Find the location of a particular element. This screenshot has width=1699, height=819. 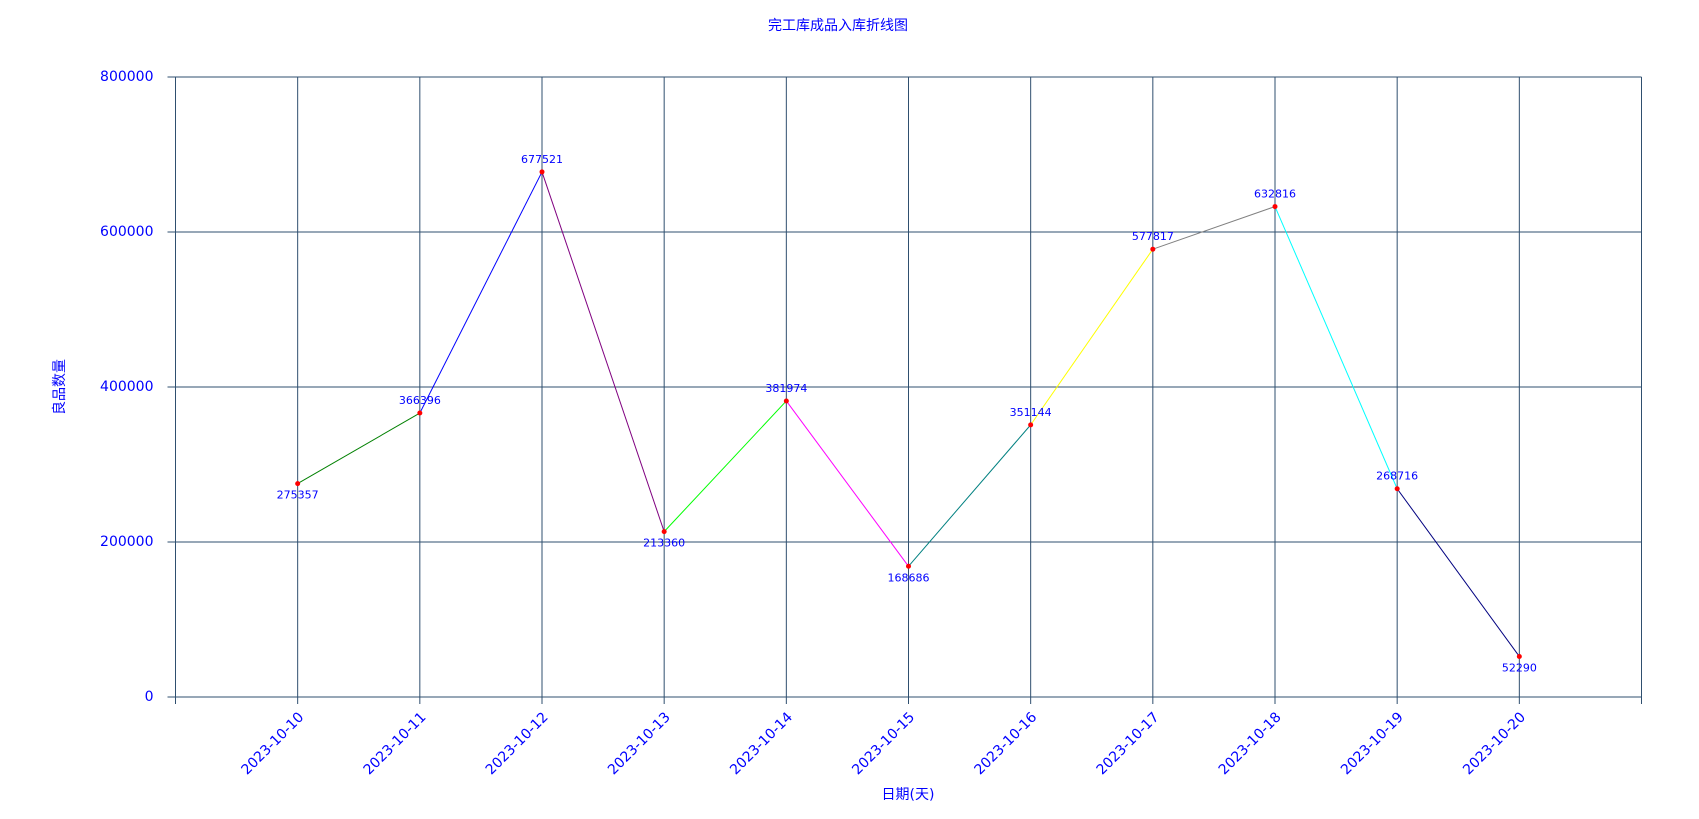

x-tick-label: 2023-10-14 is located at coordinates (761, 743).